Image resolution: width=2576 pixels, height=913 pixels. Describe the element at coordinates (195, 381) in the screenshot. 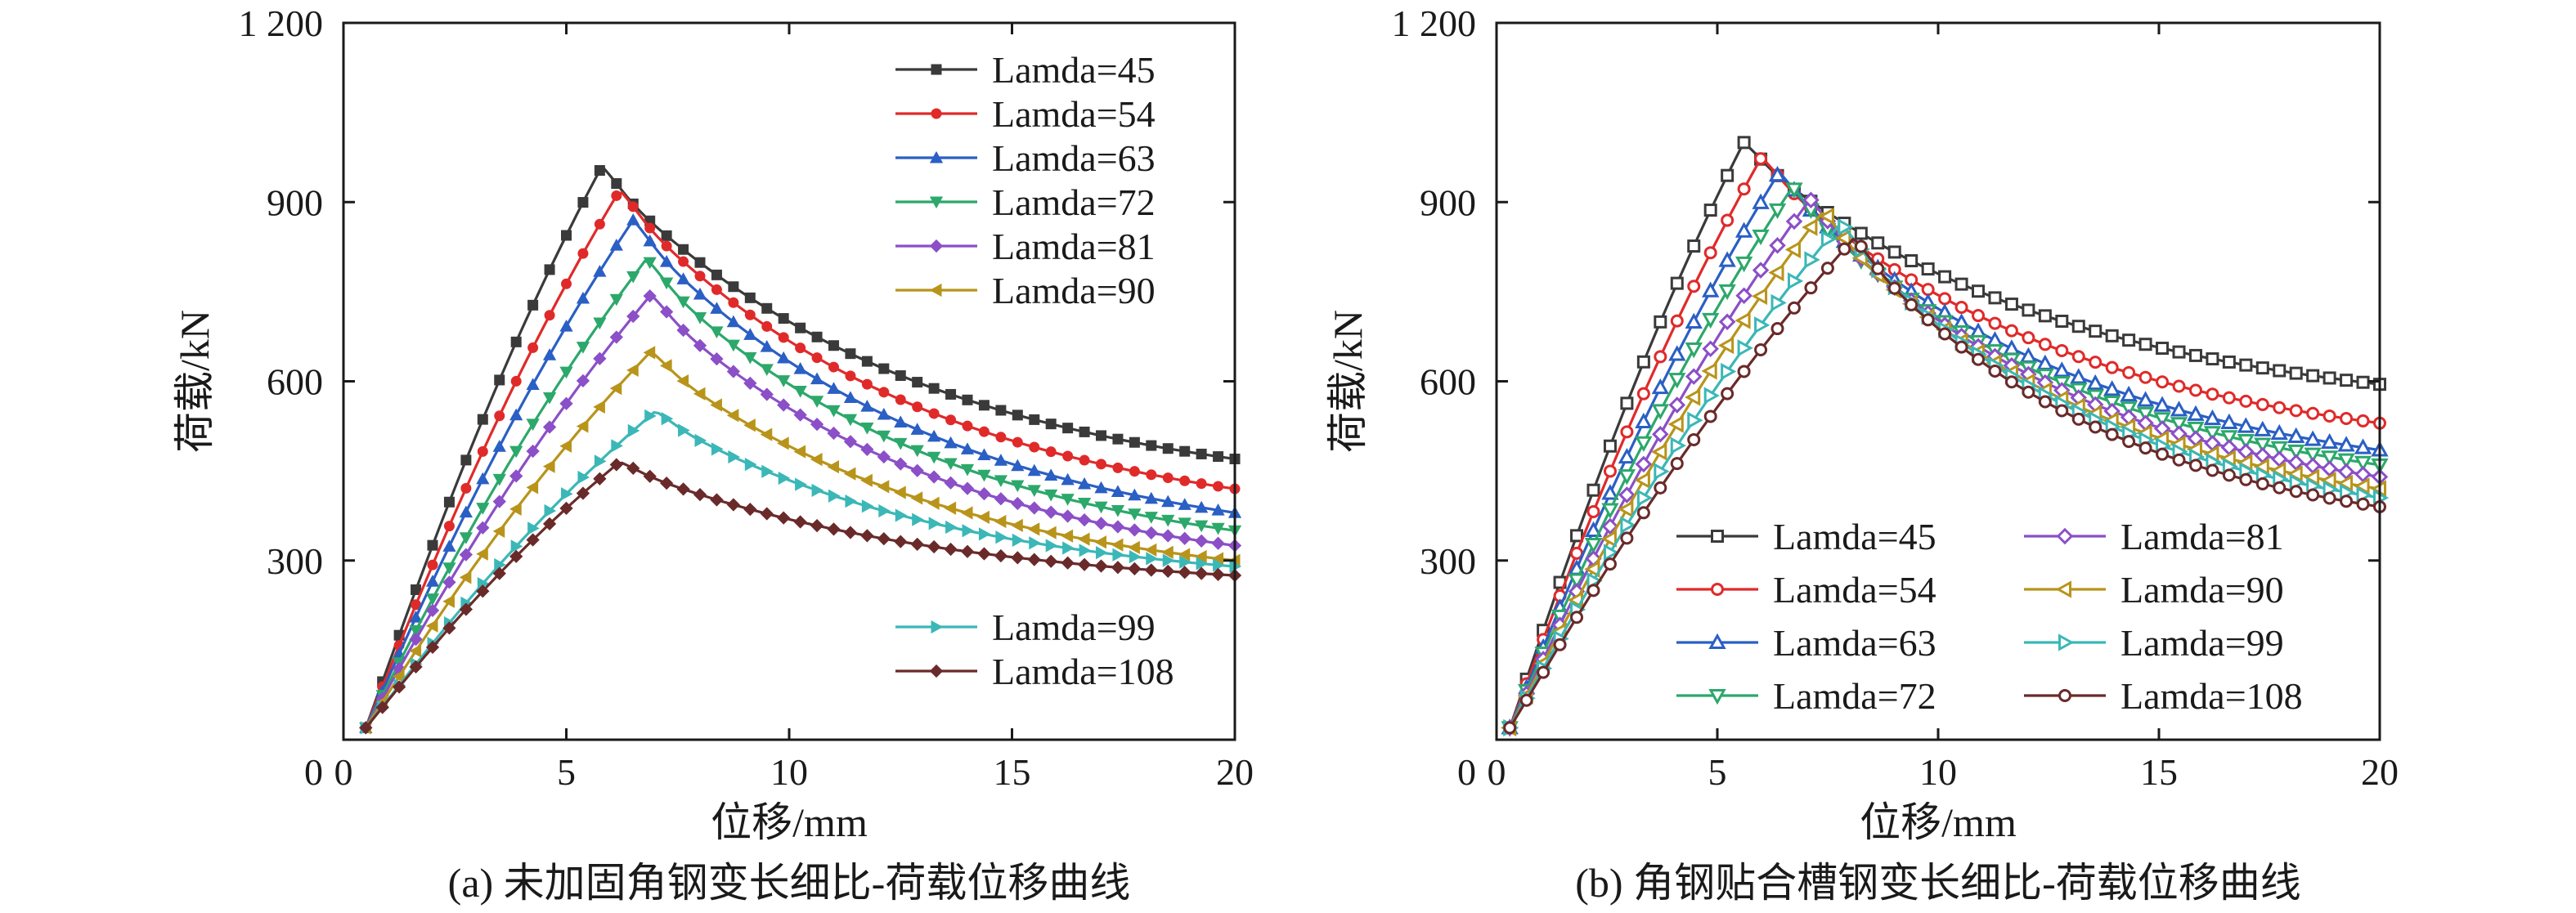

I see `y-axis-title: 荷载/kN` at that location.